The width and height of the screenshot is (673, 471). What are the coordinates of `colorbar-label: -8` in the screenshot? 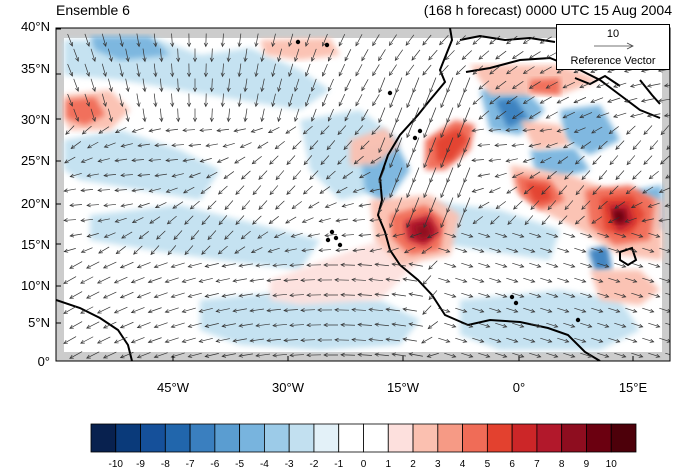 It's located at (165, 464).